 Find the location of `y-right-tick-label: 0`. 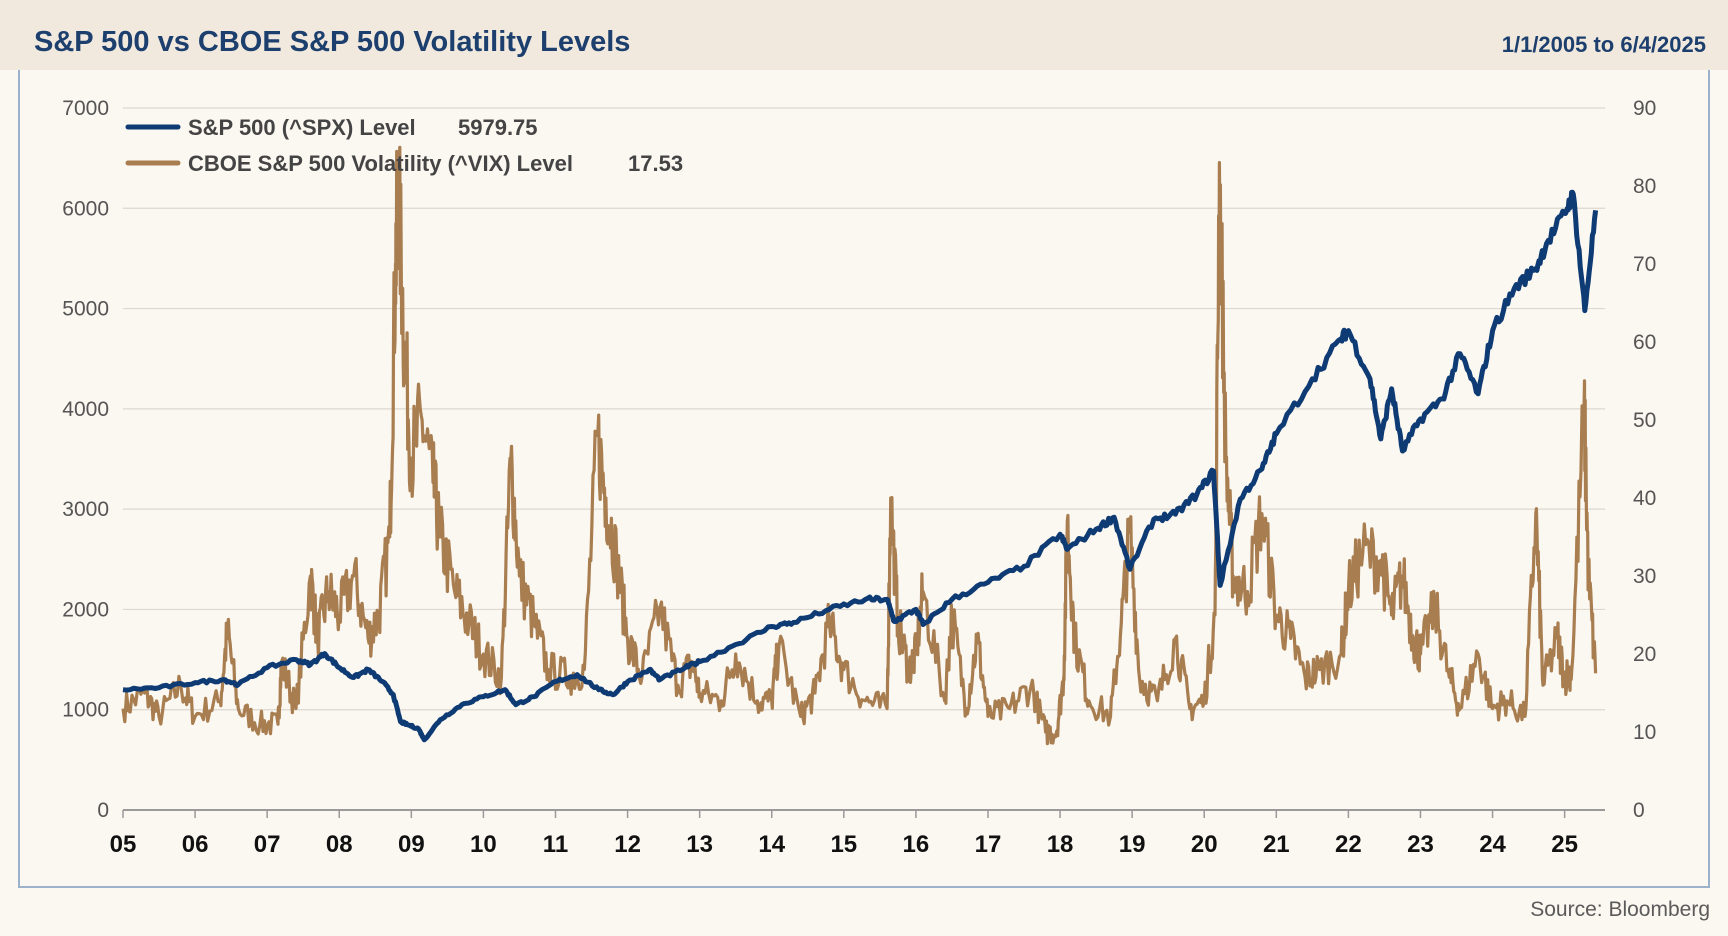

y-right-tick-label: 0 is located at coordinates (1639, 810).